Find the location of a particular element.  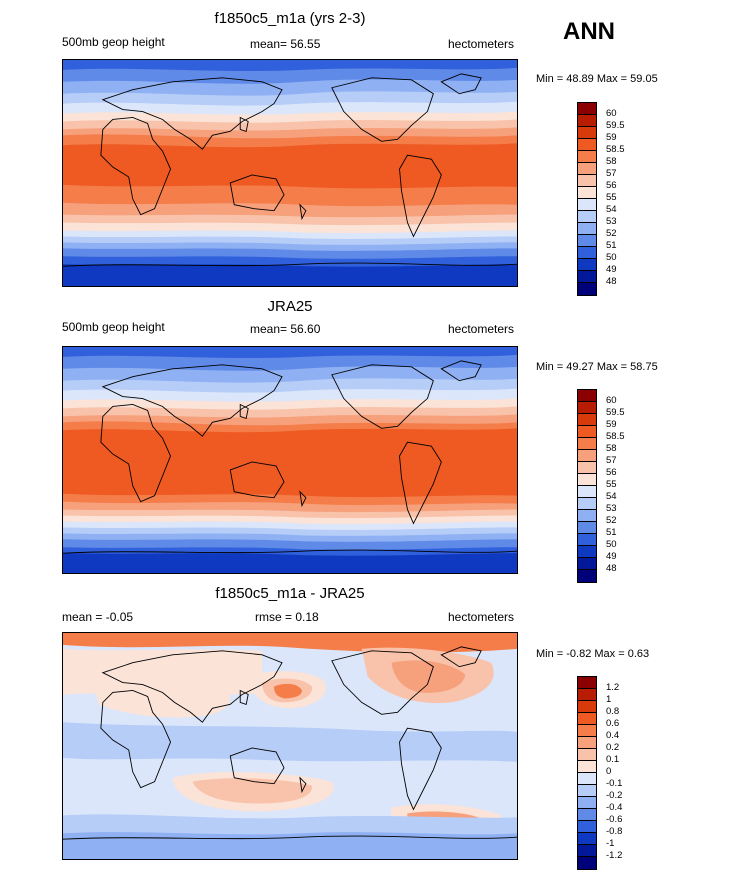

panel2-title: JRA25 is located at coordinates (290, 306).